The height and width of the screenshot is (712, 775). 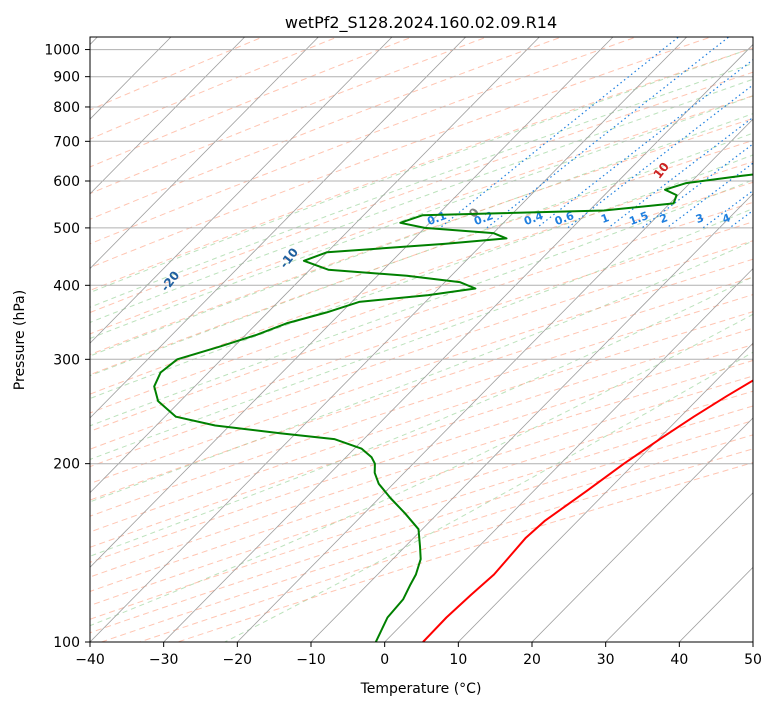 What do you see at coordinates (421, 689) in the screenshot?
I see `x-axis-label: Temperature (°C)` at bounding box center [421, 689].